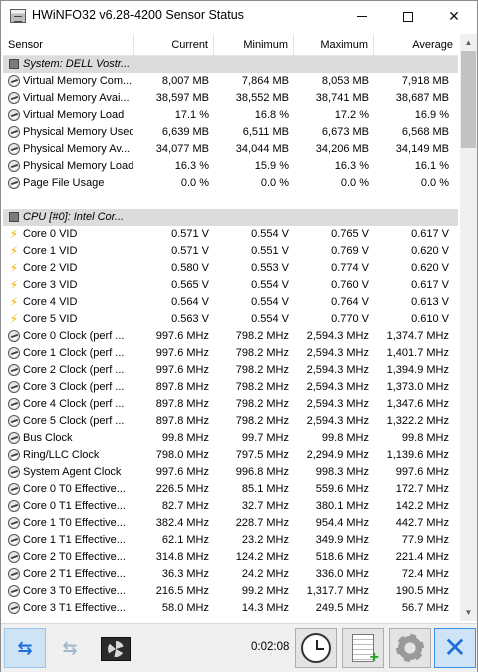 Image resolution: width=478 pixels, height=672 pixels. What do you see at coordinates (408, 16) in the screenshot?
I see `maximize-button` at bounding box center [408, 16].